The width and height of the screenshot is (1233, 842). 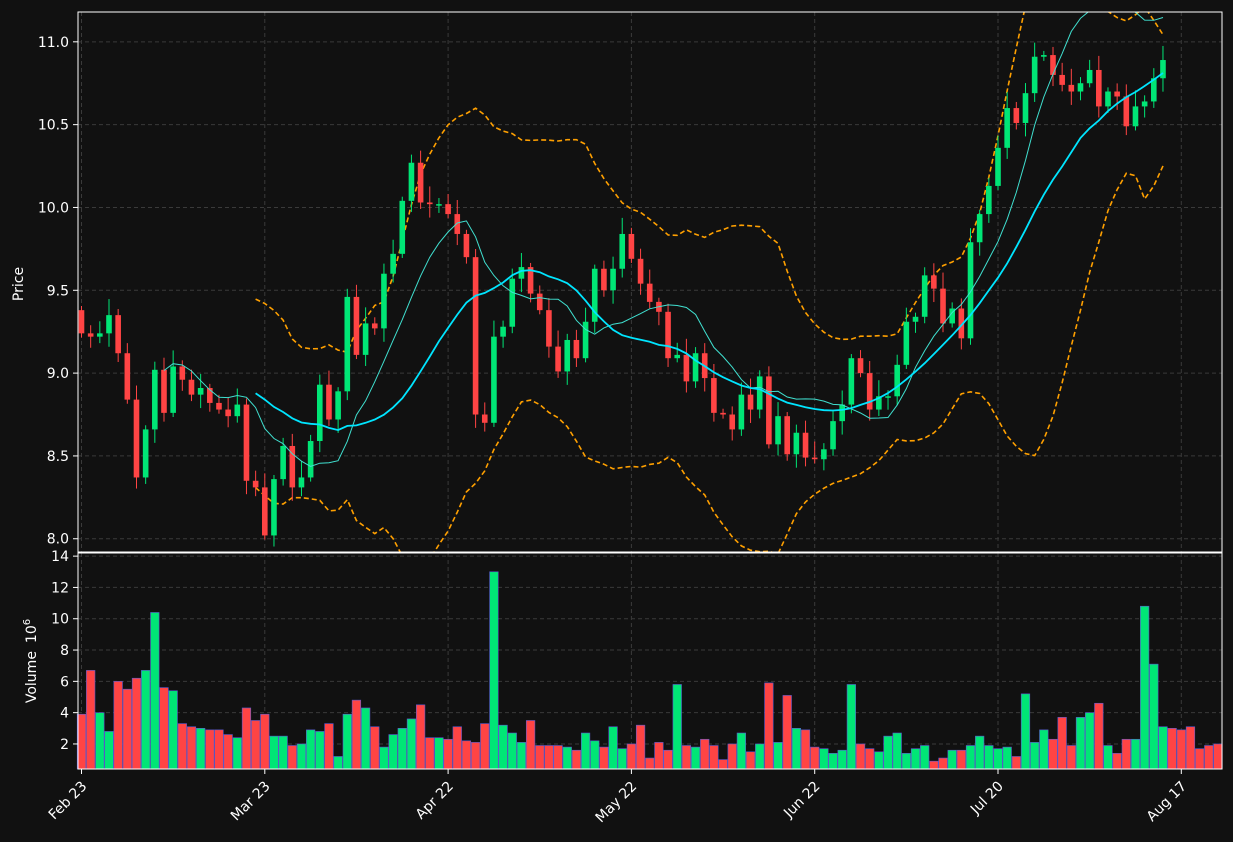 I want to click on price-tick-label: 10.0, so click(x=53, y=208).